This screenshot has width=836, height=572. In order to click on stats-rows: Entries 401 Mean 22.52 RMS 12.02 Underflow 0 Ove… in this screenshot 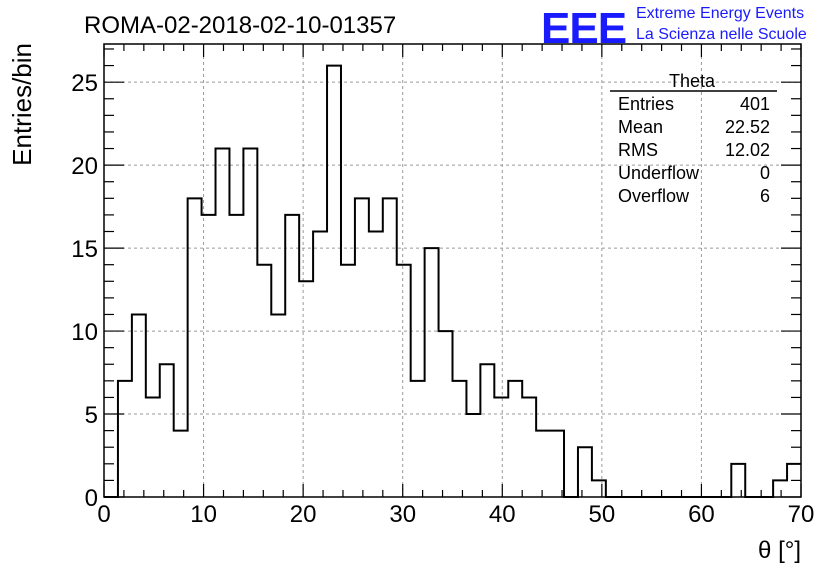, I will do `click(694, 150)`.